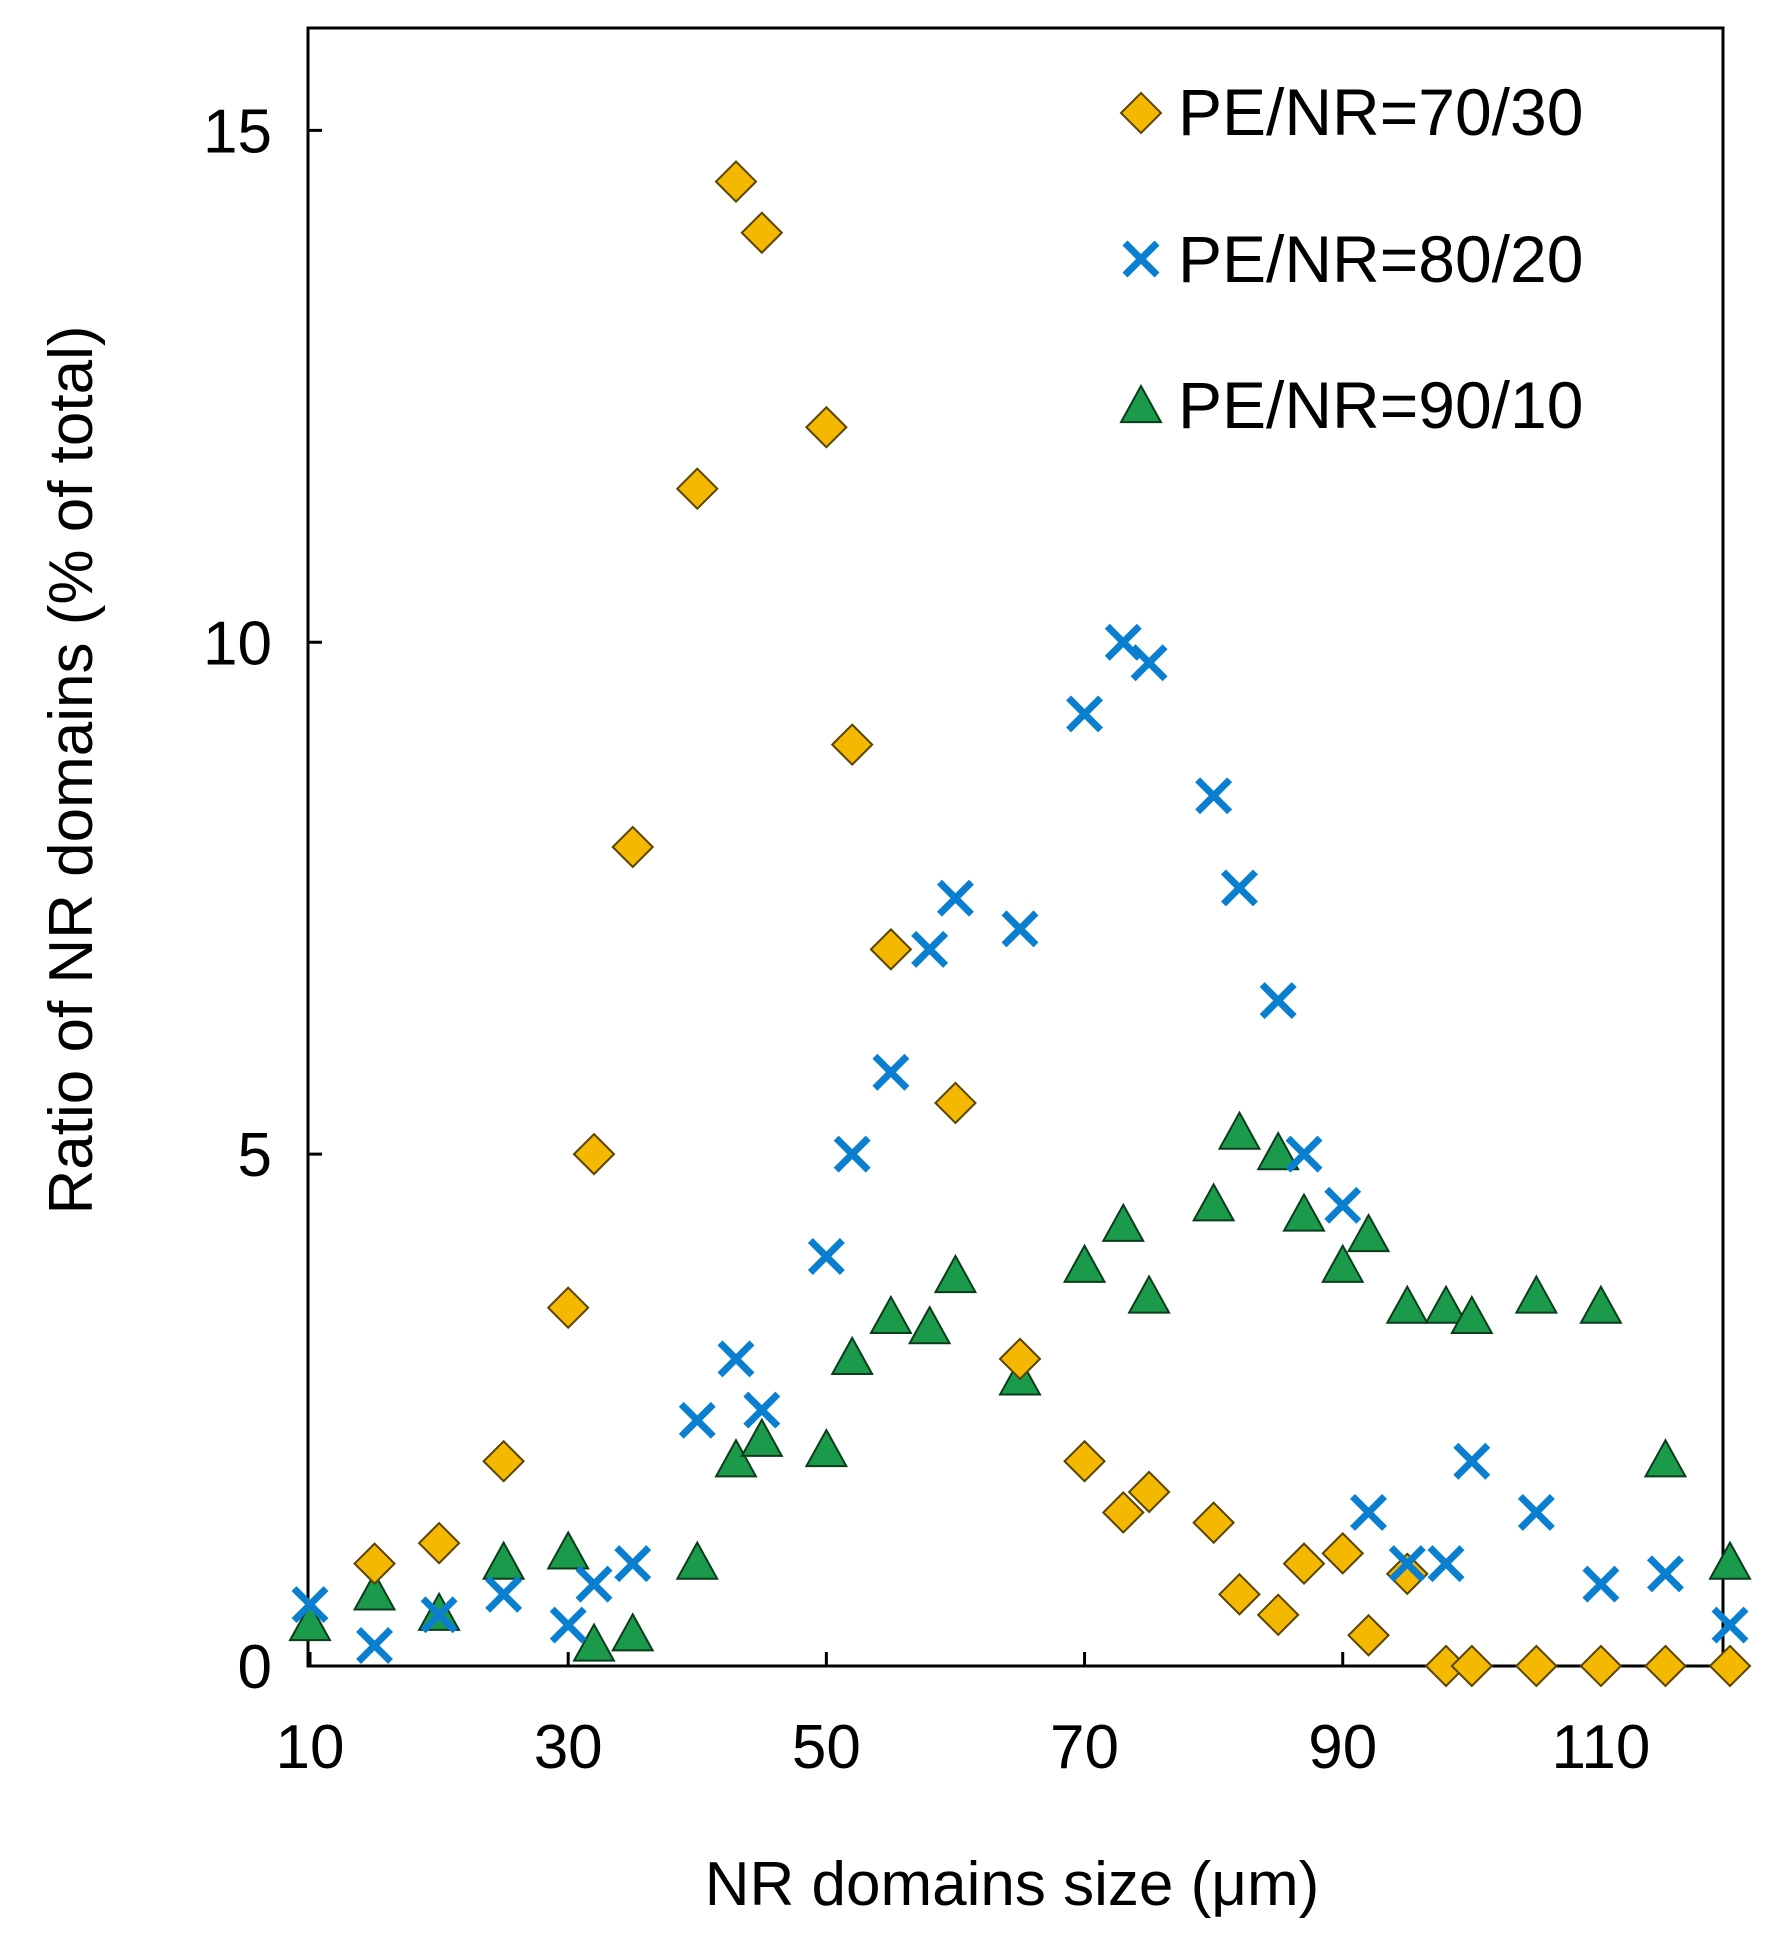  What do you see at coordinates (1342, 1747) in the screenshot?
I see `x-tick-label: 90` at bounding box center [1342, 1747].